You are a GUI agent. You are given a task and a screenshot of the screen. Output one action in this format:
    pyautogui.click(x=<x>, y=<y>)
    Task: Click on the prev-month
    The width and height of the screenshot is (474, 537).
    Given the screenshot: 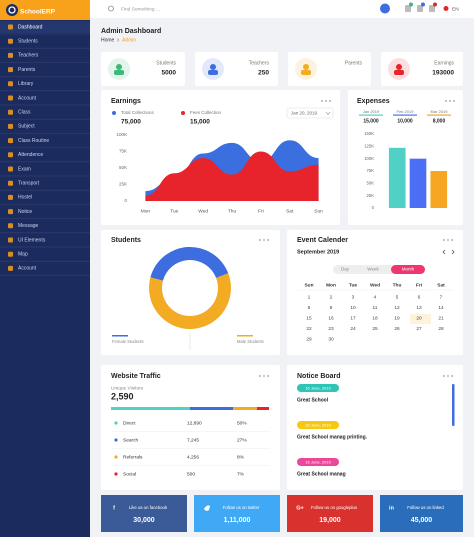 What is the action you would take?
    pyautogui.click(x=444, y=252)
    